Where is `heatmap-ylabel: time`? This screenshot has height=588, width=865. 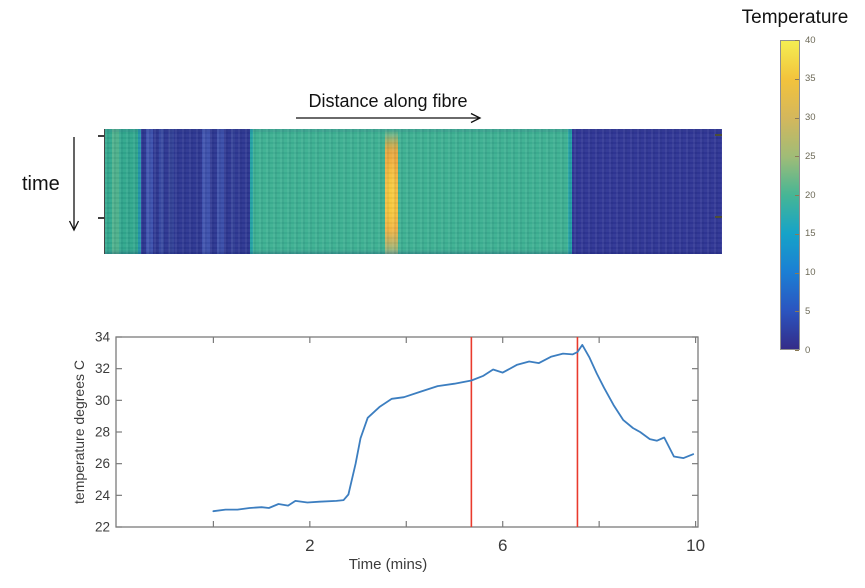 heatmap-ylabel: time is located at coordinates (41, 184).